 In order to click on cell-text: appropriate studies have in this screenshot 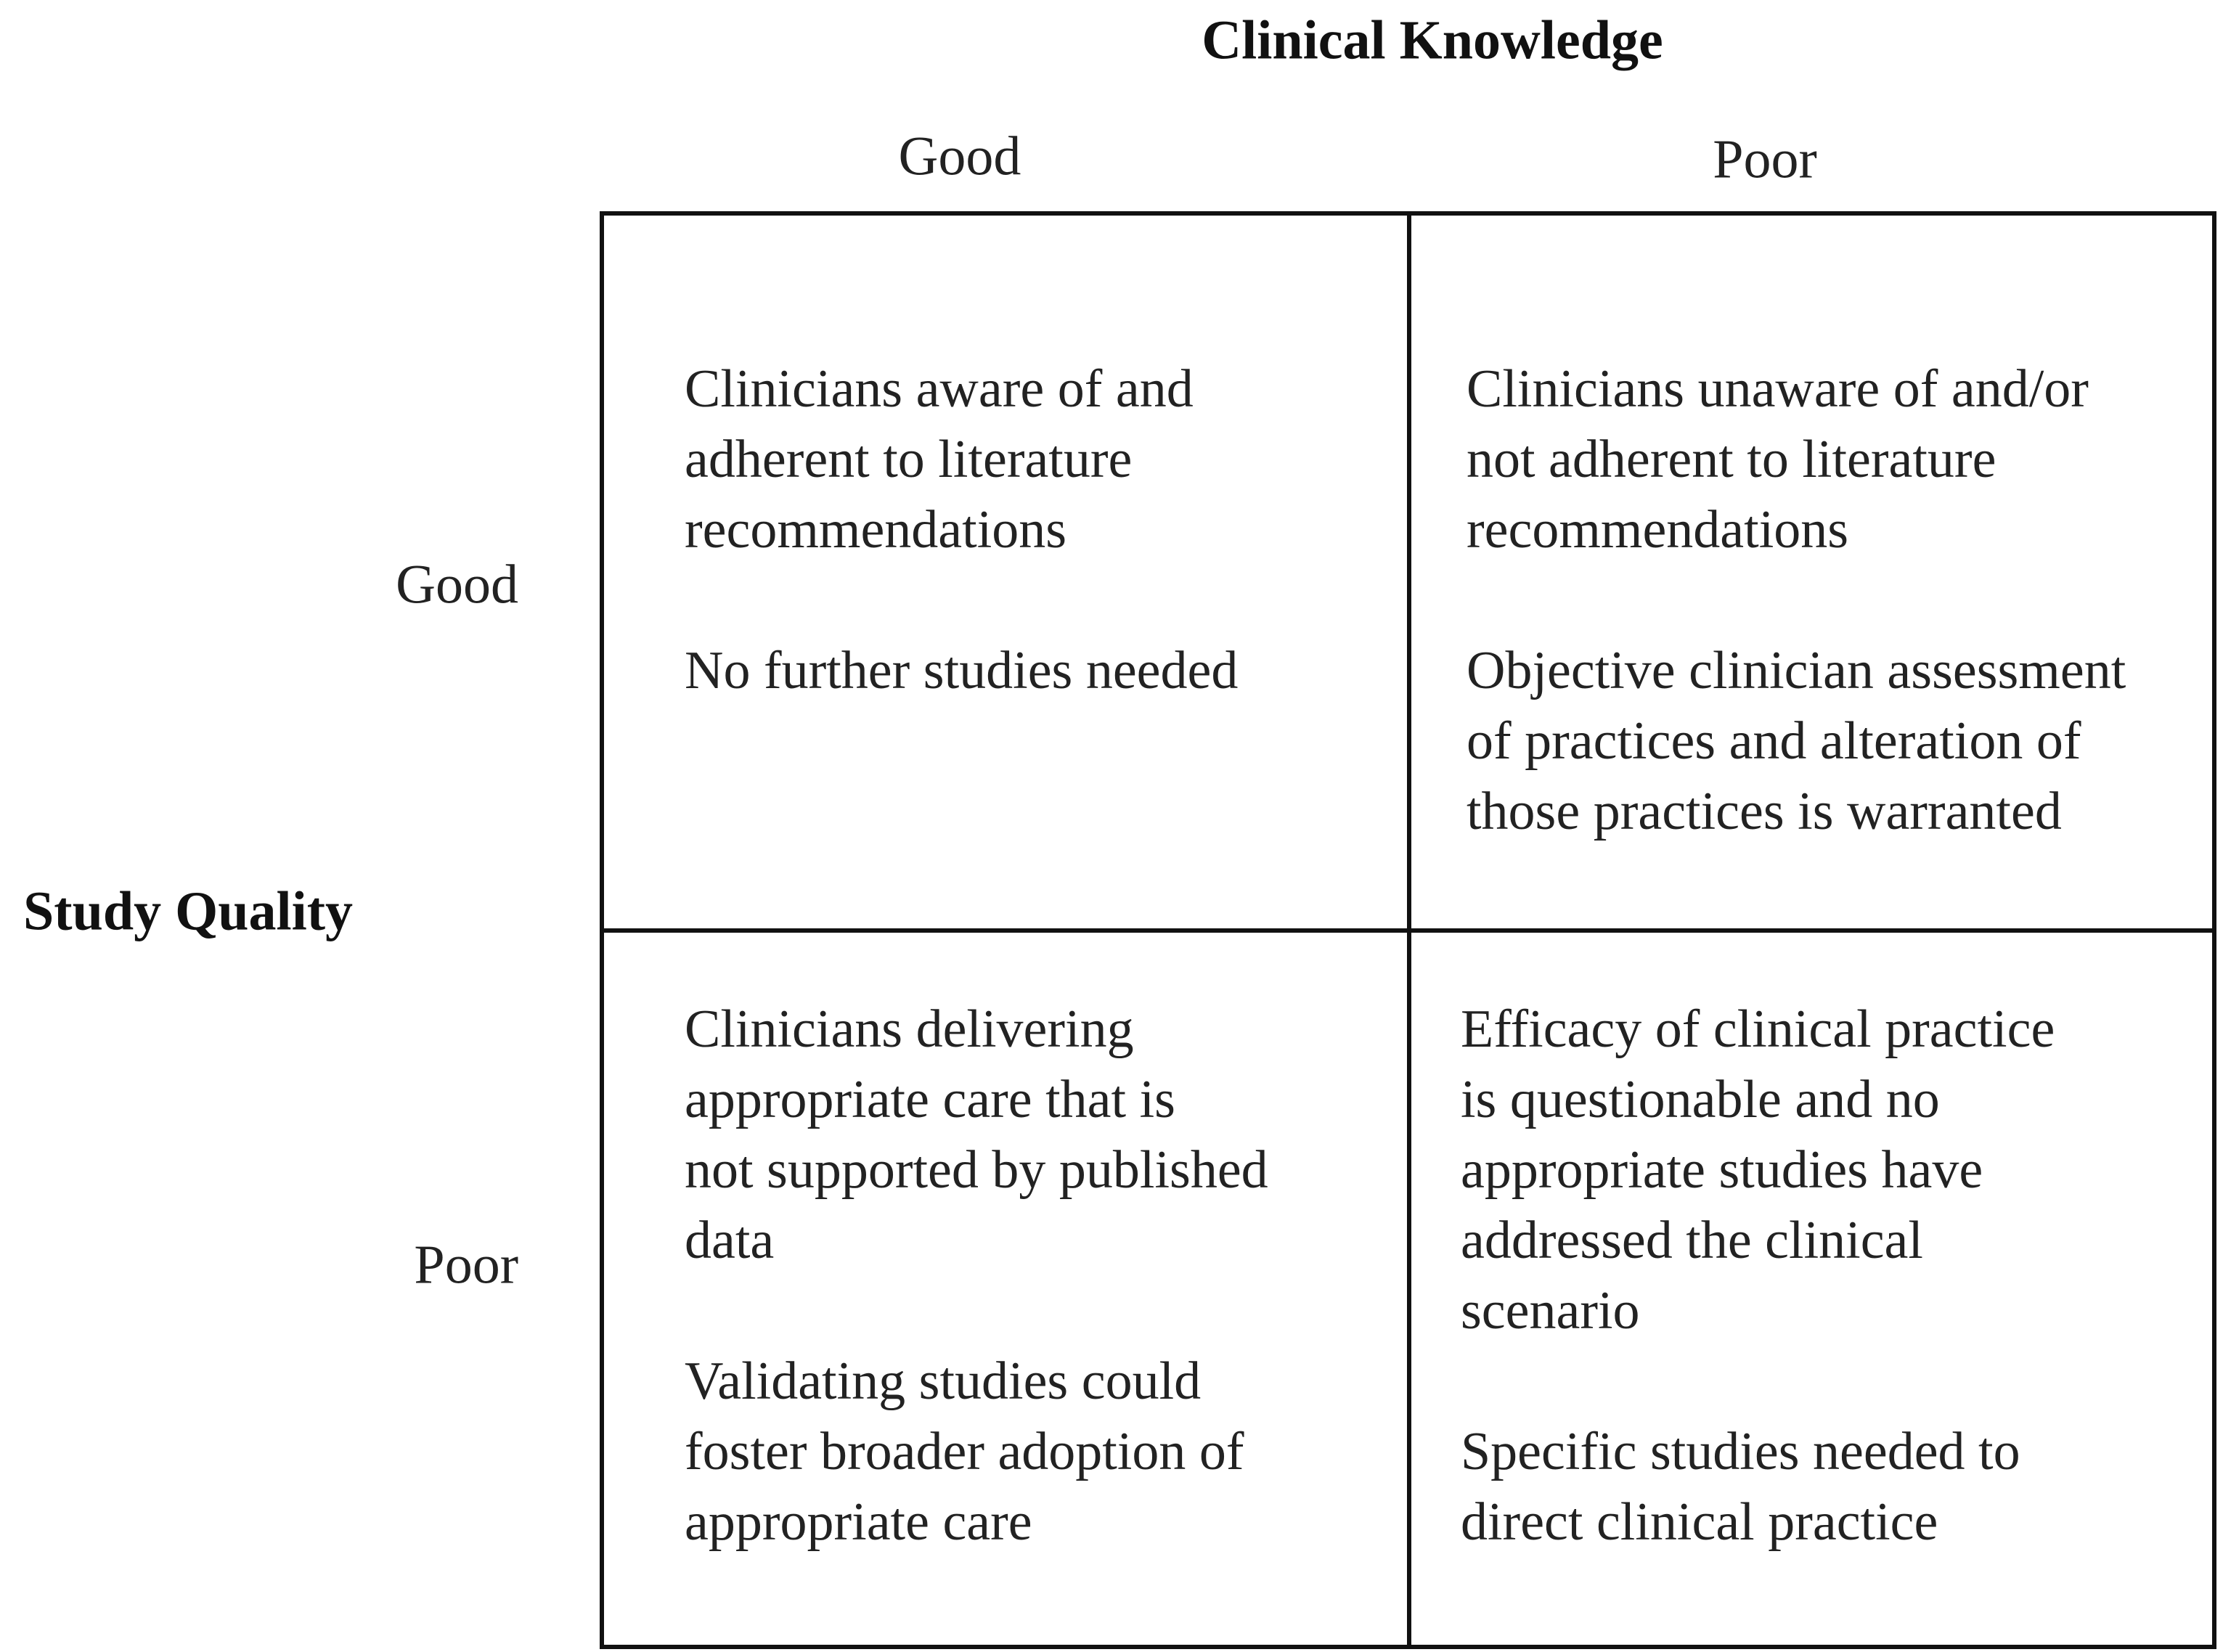, I will do `click(1722, 1170)`.